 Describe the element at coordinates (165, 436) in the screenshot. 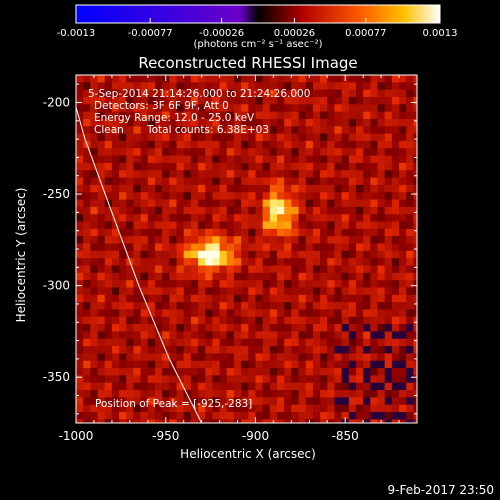

I see `x-tick-label: -950` at that location.